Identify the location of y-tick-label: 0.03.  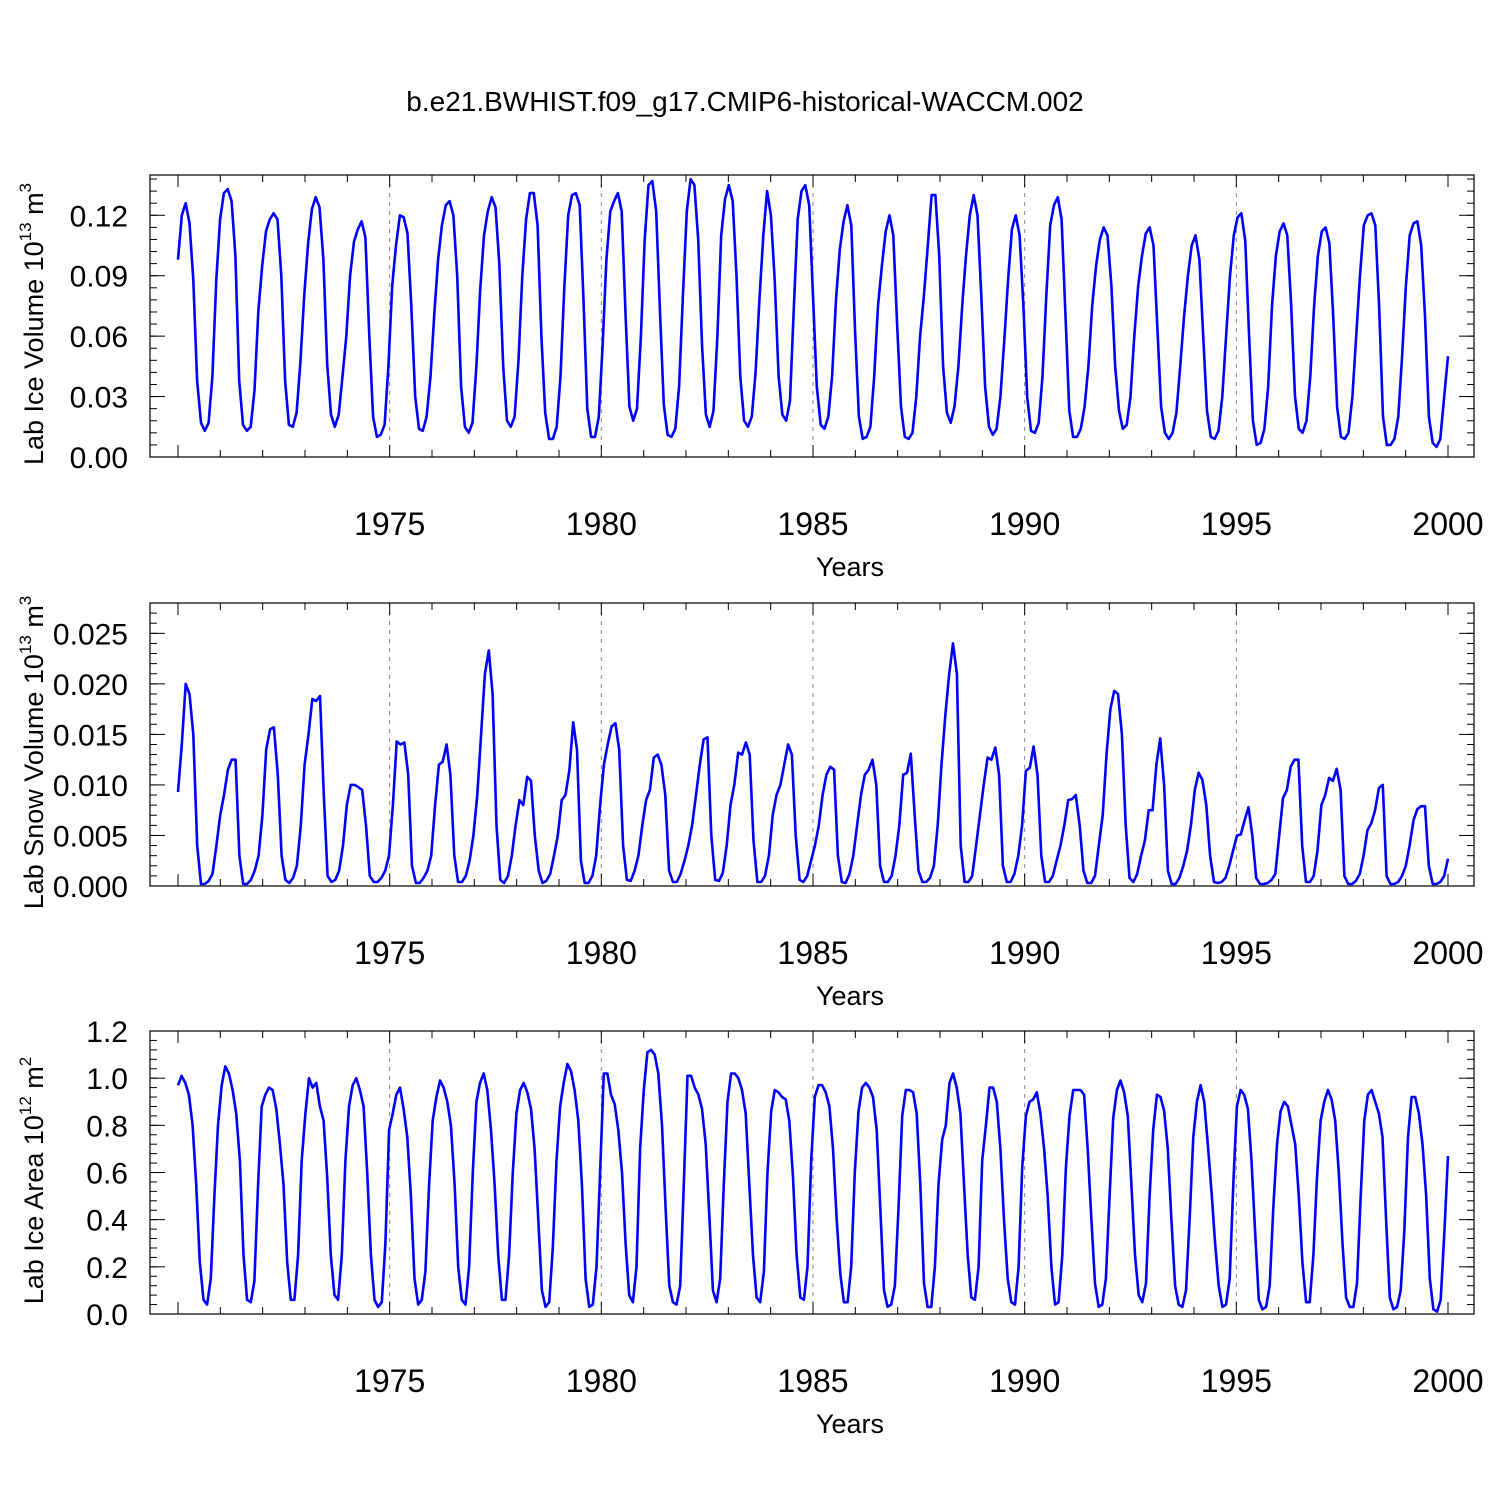
(99, 398).